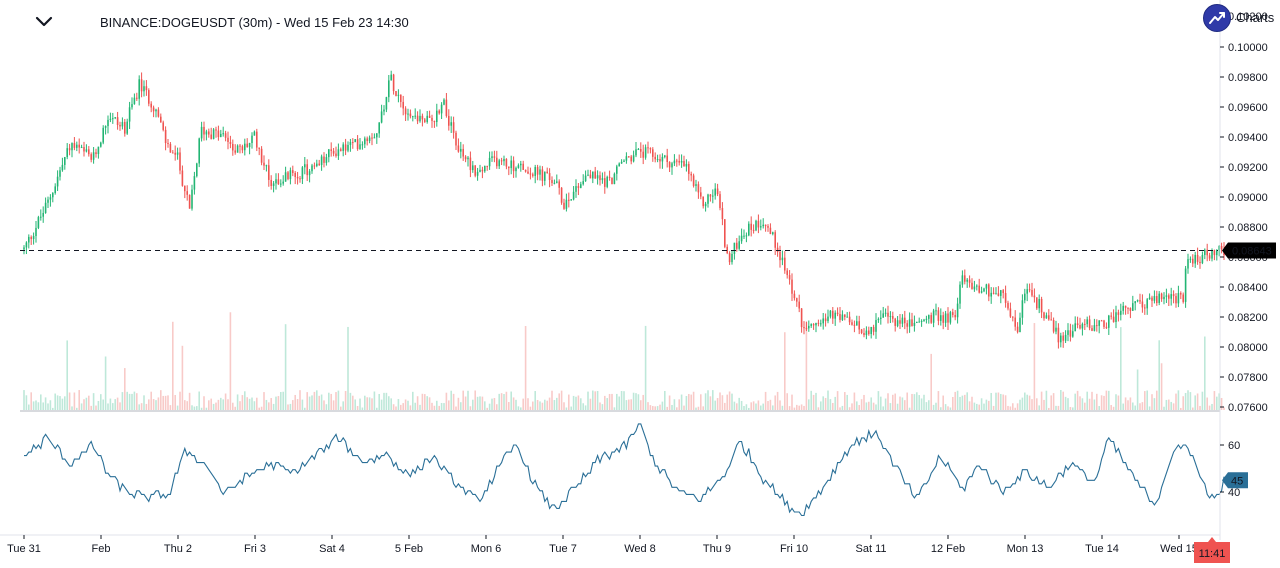 The width and height of the screenshot is (1280, 568). I want to click on current-time-label-text: 11:41, so click(1212, 554).